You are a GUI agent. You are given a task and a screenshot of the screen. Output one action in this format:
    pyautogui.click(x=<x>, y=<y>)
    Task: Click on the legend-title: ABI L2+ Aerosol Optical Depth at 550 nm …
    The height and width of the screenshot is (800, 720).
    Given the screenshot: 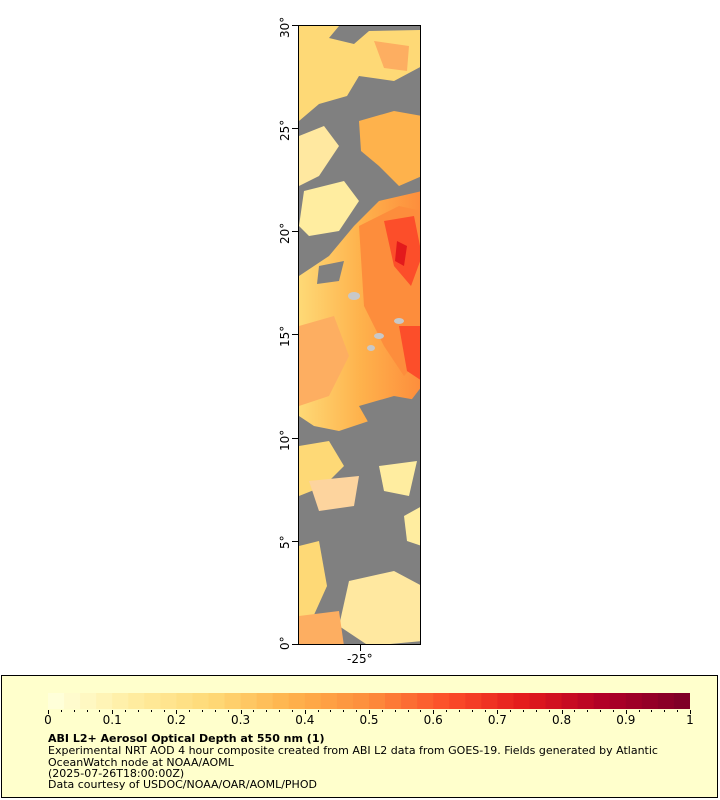 What is the action you would take?
    pyautogui.click(x=186, y=738)
    